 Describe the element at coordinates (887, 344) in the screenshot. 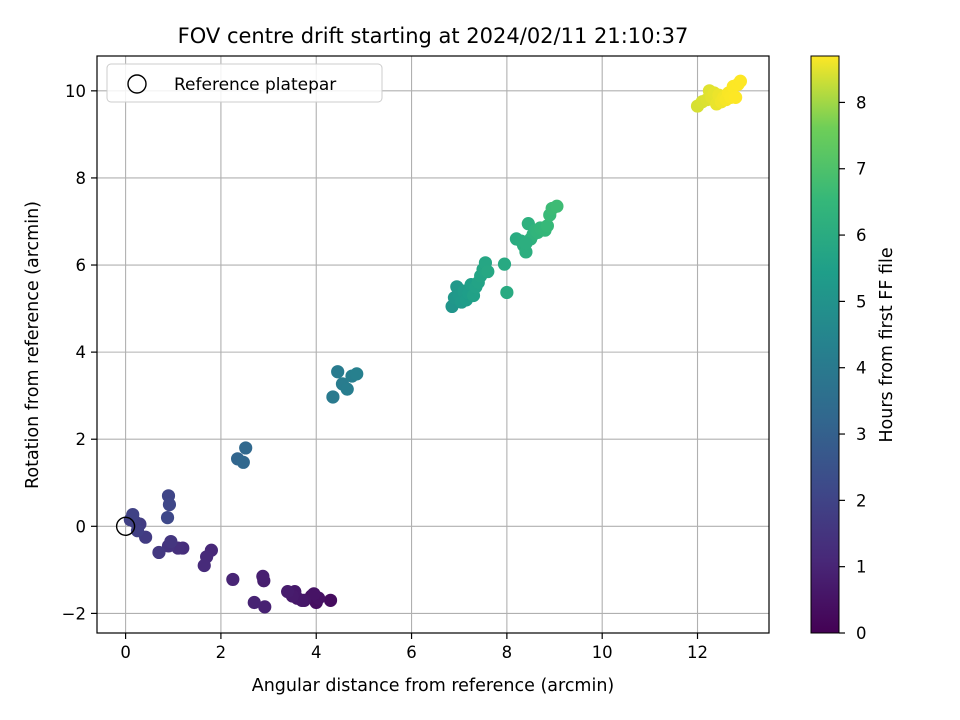

I see `colorbar-label: Hours from first FF file` at that location.